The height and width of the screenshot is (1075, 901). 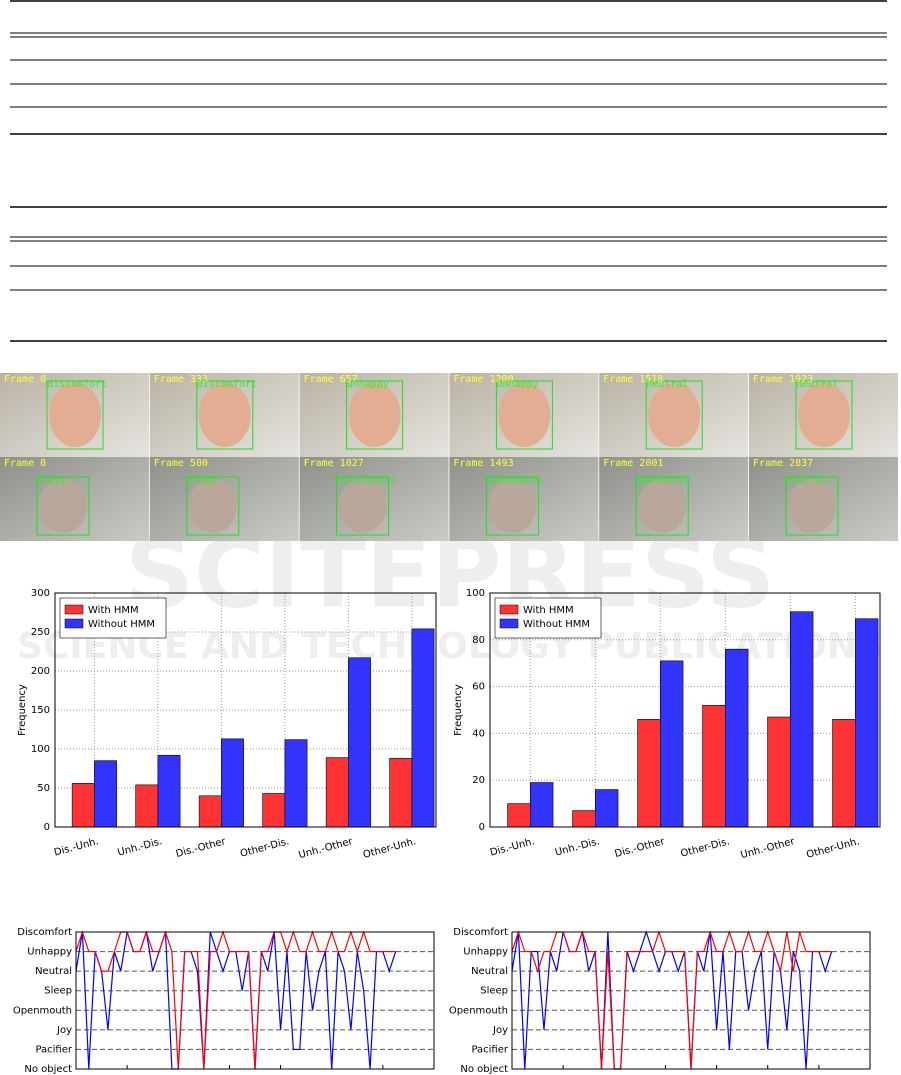 I want to click on y-tick-label: 0, so click(x=482, y=827).